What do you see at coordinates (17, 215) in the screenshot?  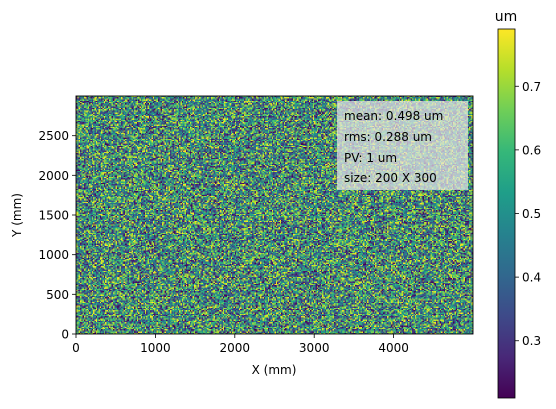 I see `y-axis-label: Y (mm)` at bounding box center [17, 215].